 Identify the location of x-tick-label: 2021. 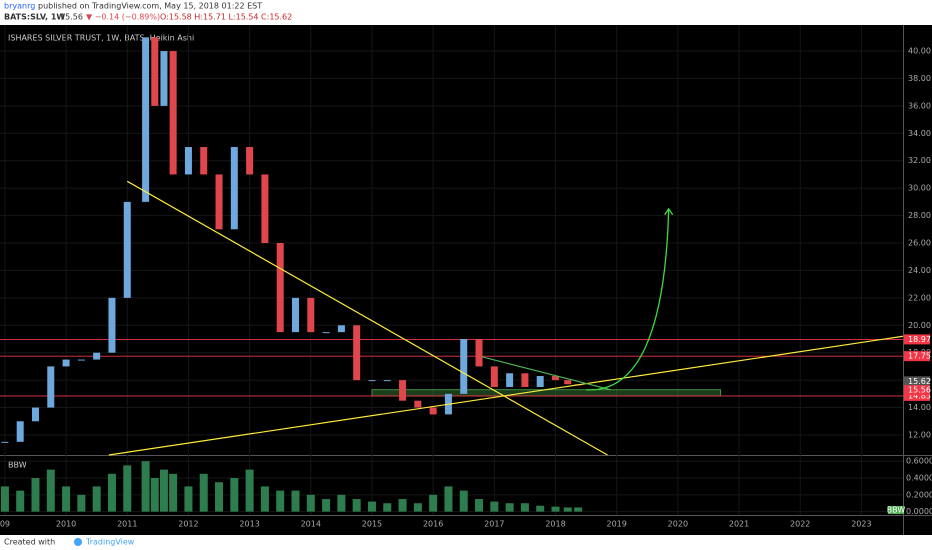
(739, 524).